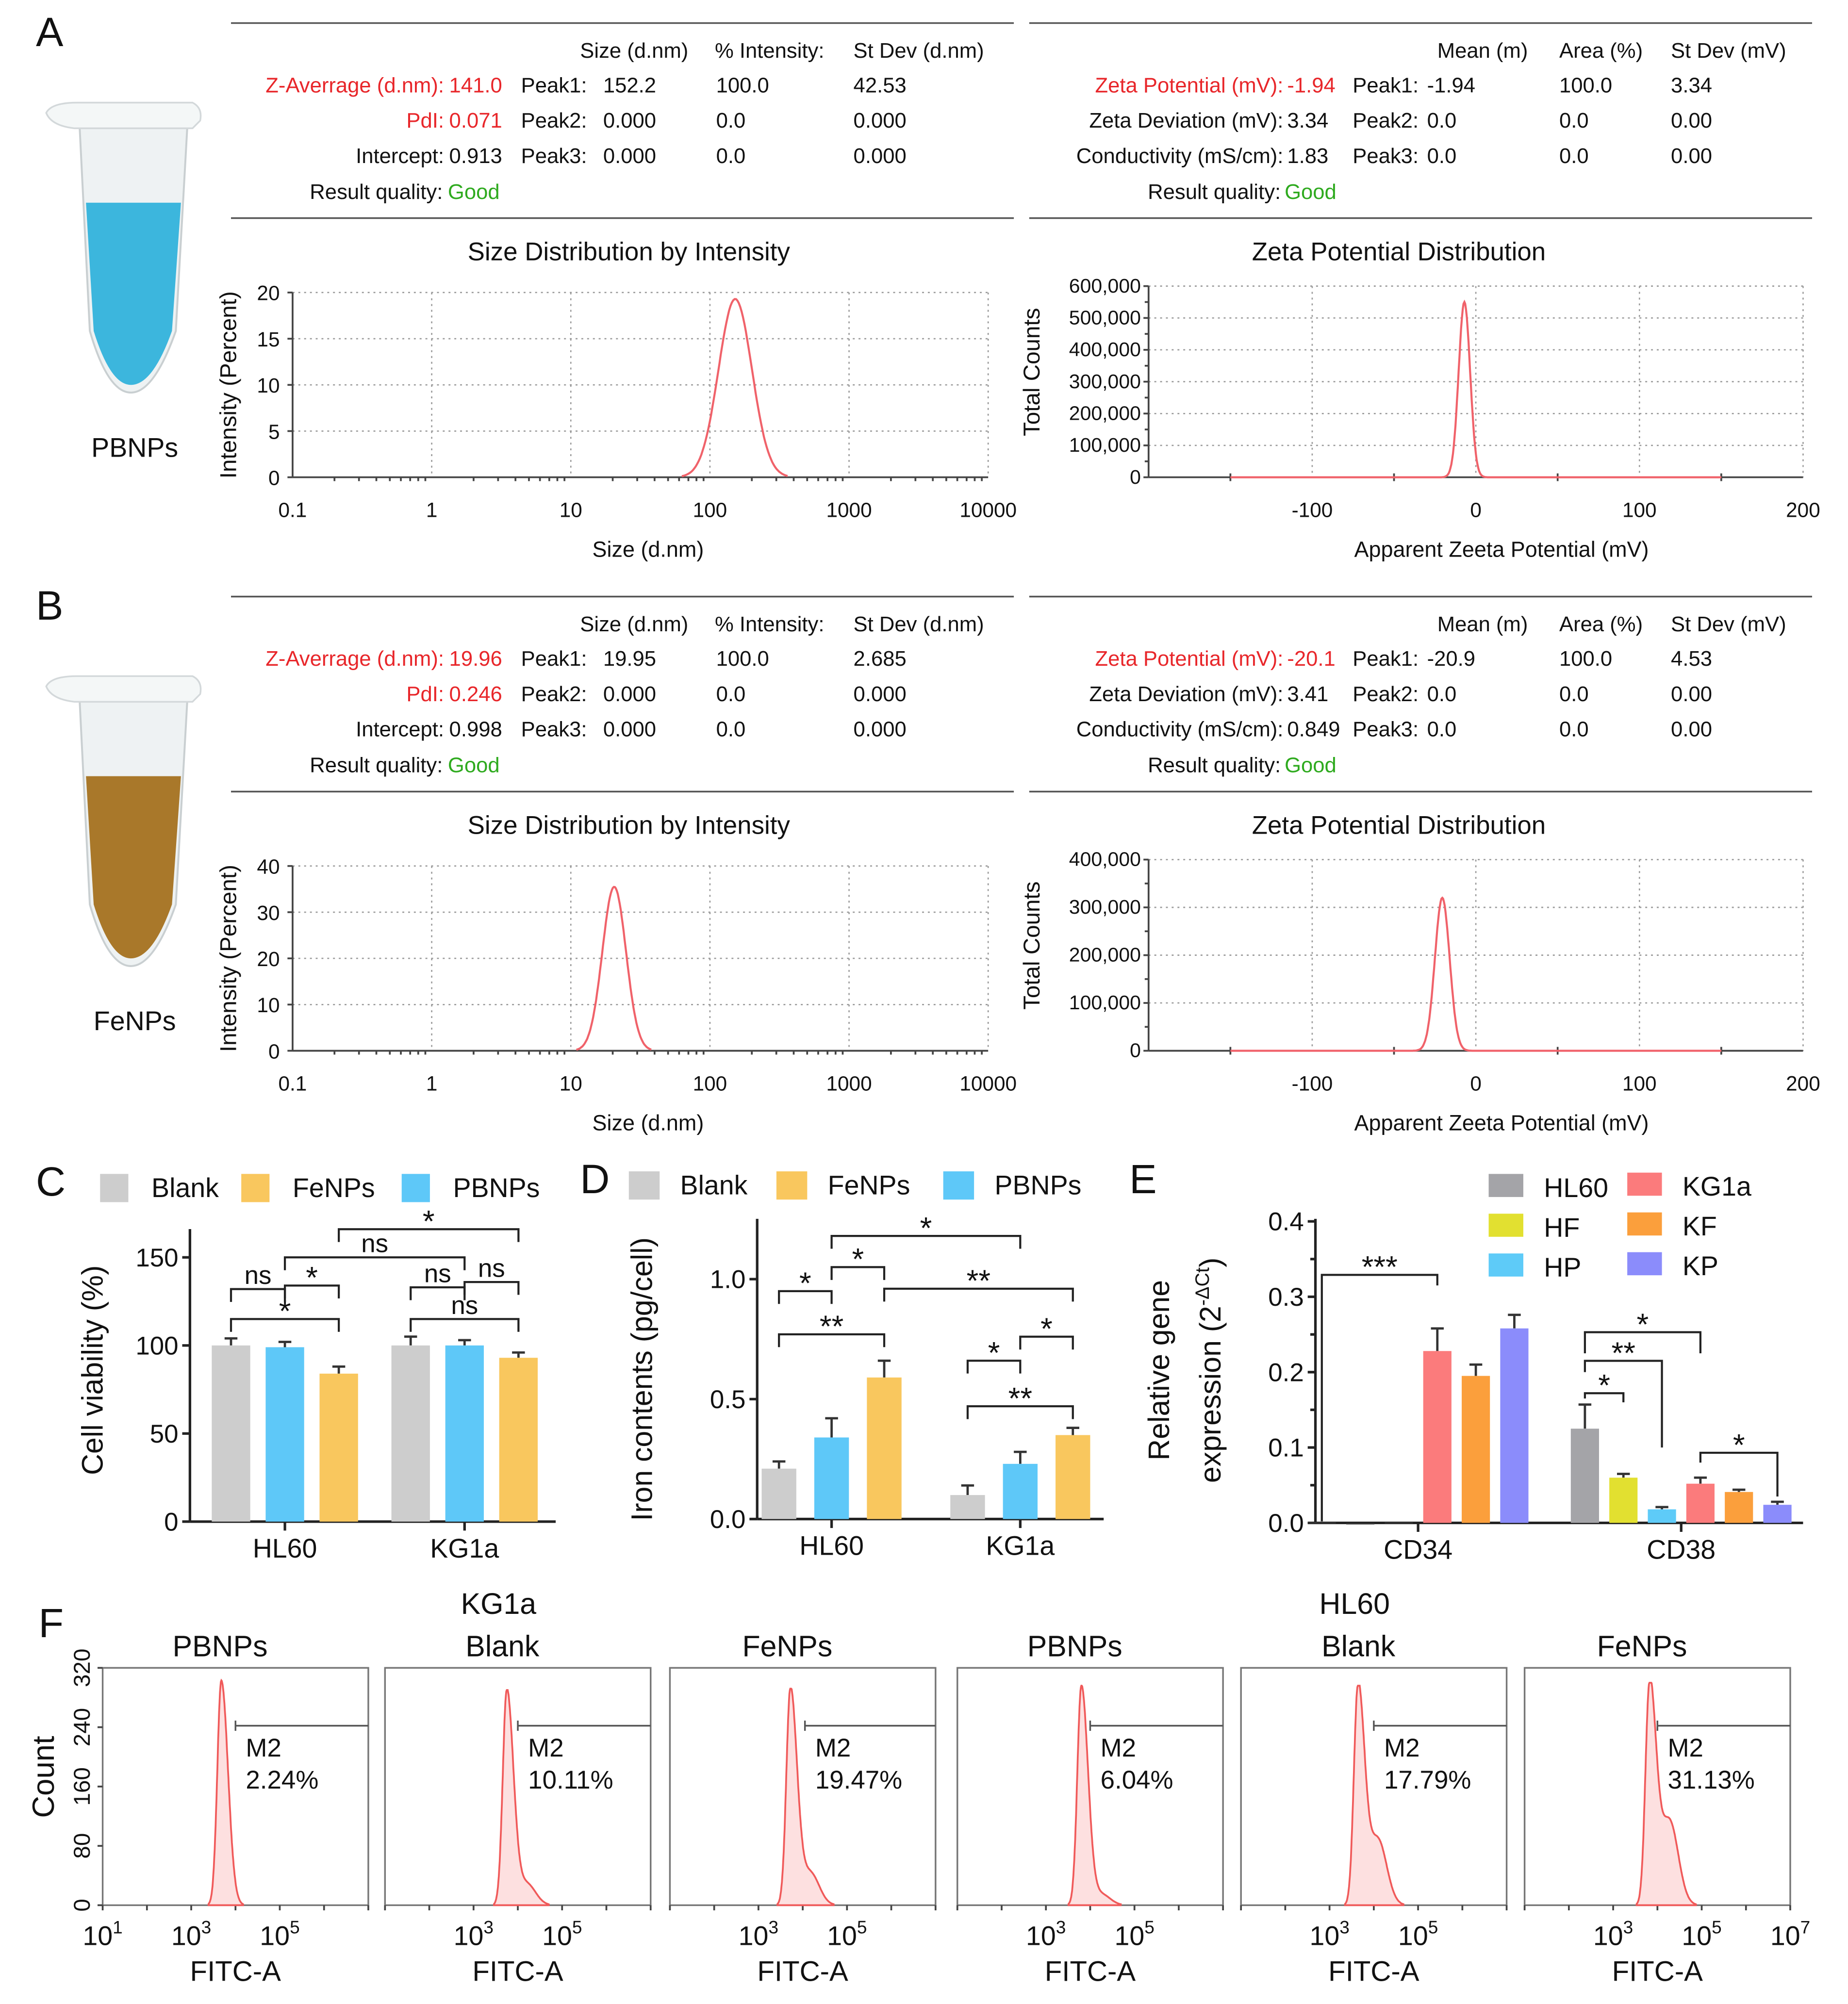 This screenshot has height=2004, width=1848. Describe the element at coordinates (1189, 85) in the screenshot. I see `zeta-table-label: Zeta Potential (mV):` at that location.